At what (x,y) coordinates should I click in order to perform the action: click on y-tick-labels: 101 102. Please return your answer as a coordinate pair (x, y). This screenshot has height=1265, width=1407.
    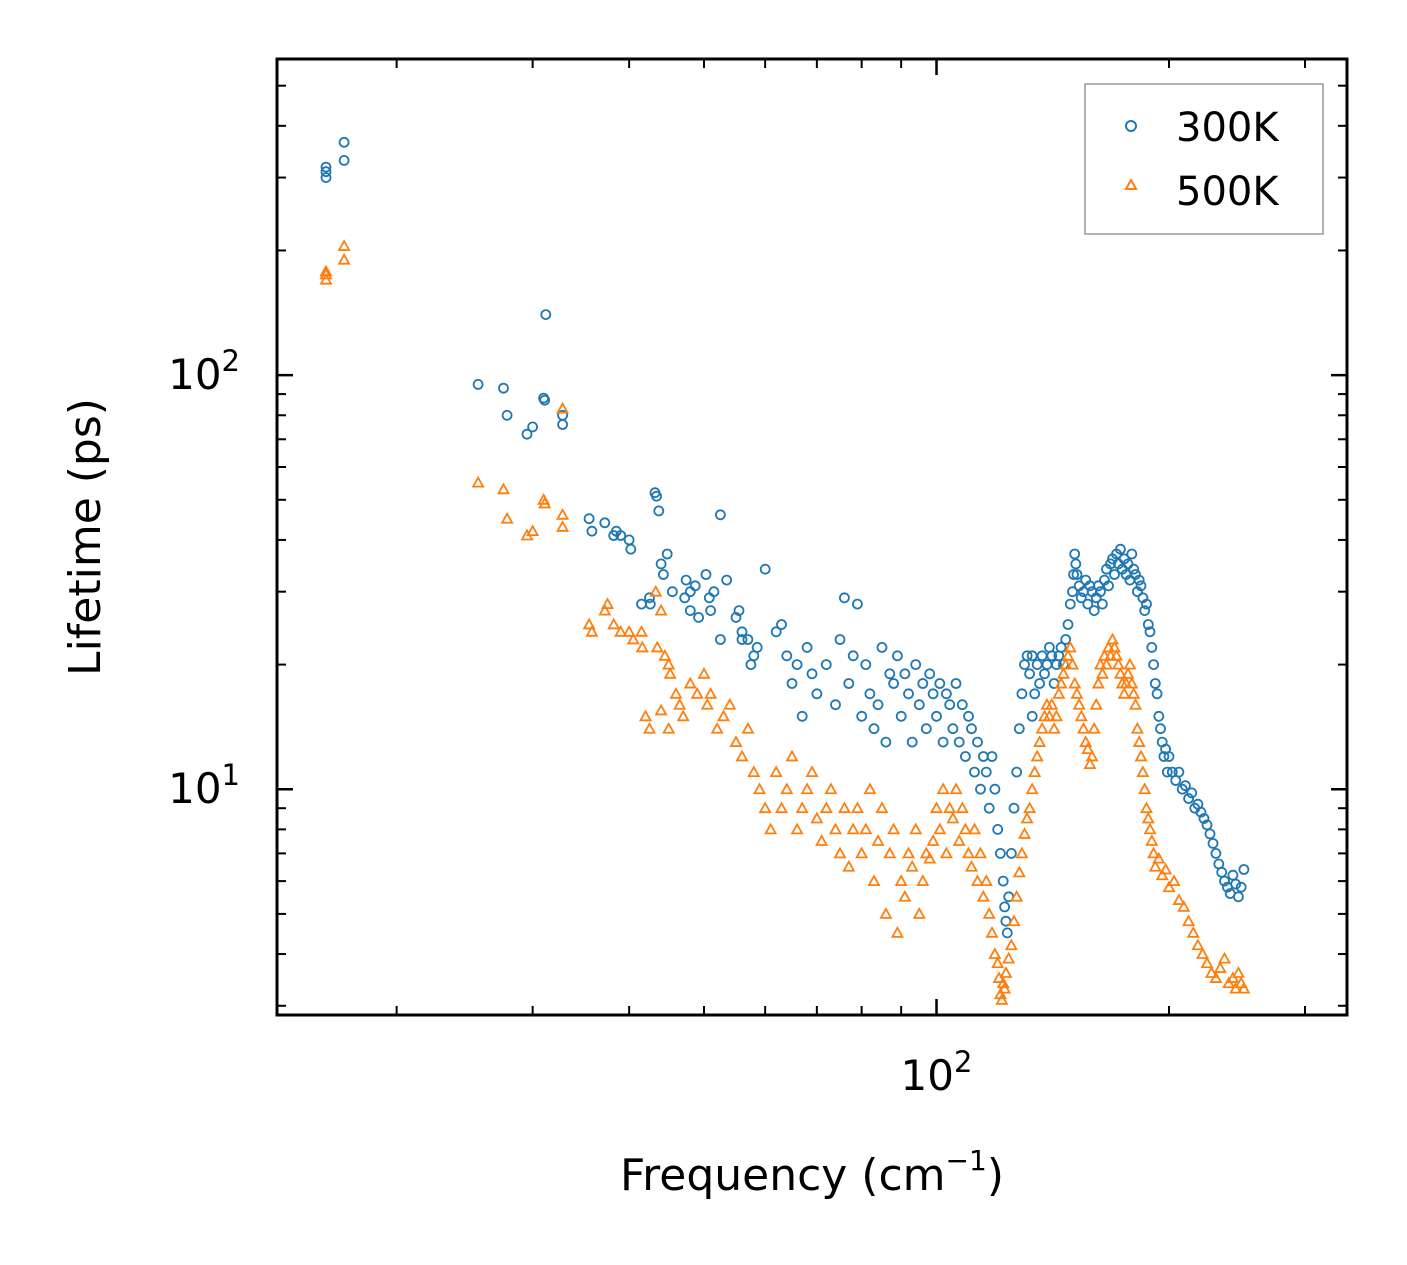
    Looking at the image, I should click on (204, 578).